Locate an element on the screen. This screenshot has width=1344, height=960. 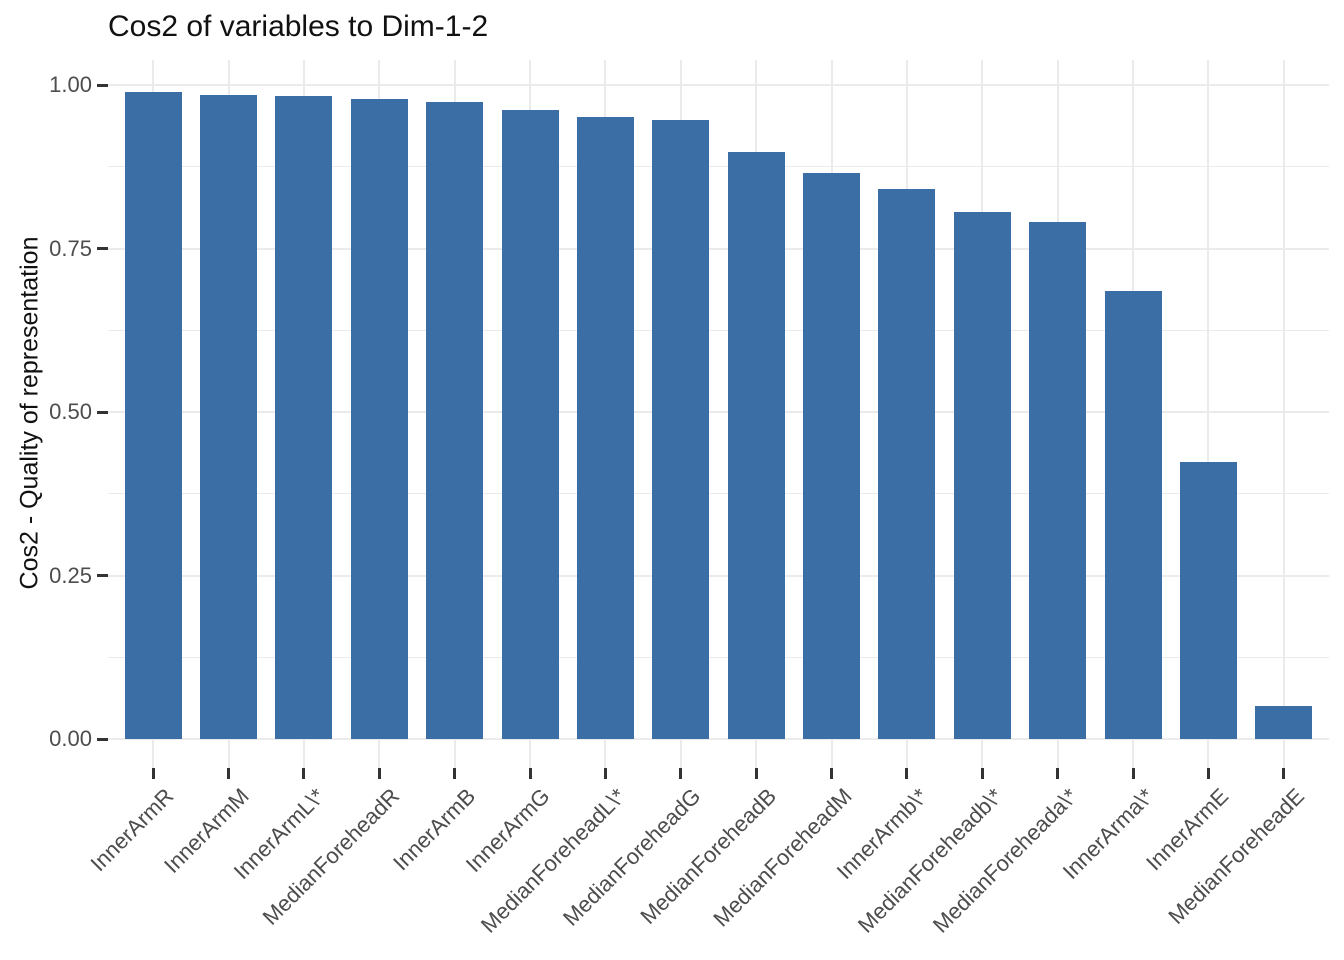
bar-MedianForeheada\* is located at coordinates (1058, 480).